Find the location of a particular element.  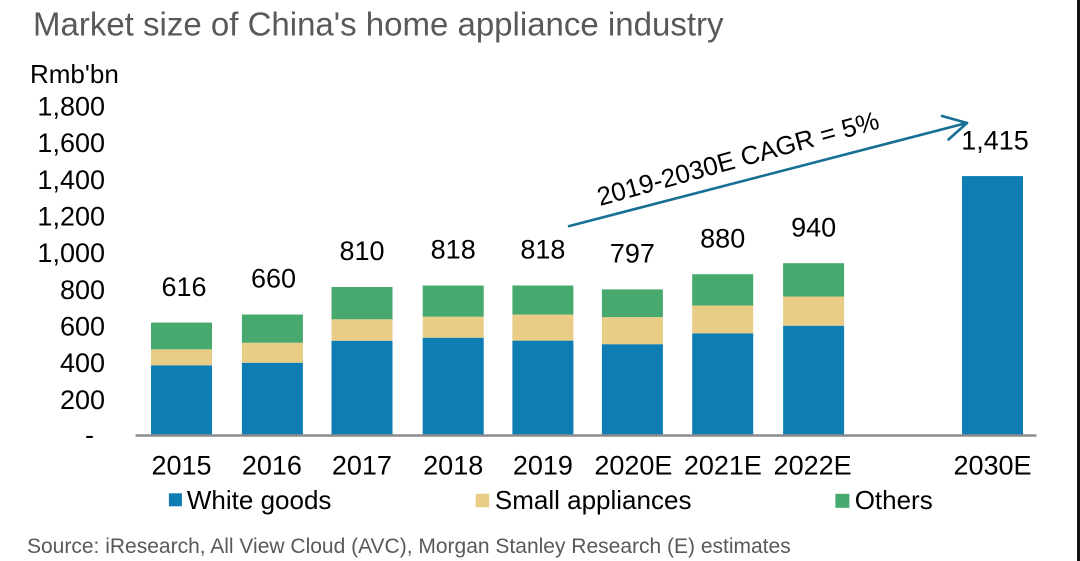

svg-text: 400 is located at coordinates (82, 363).